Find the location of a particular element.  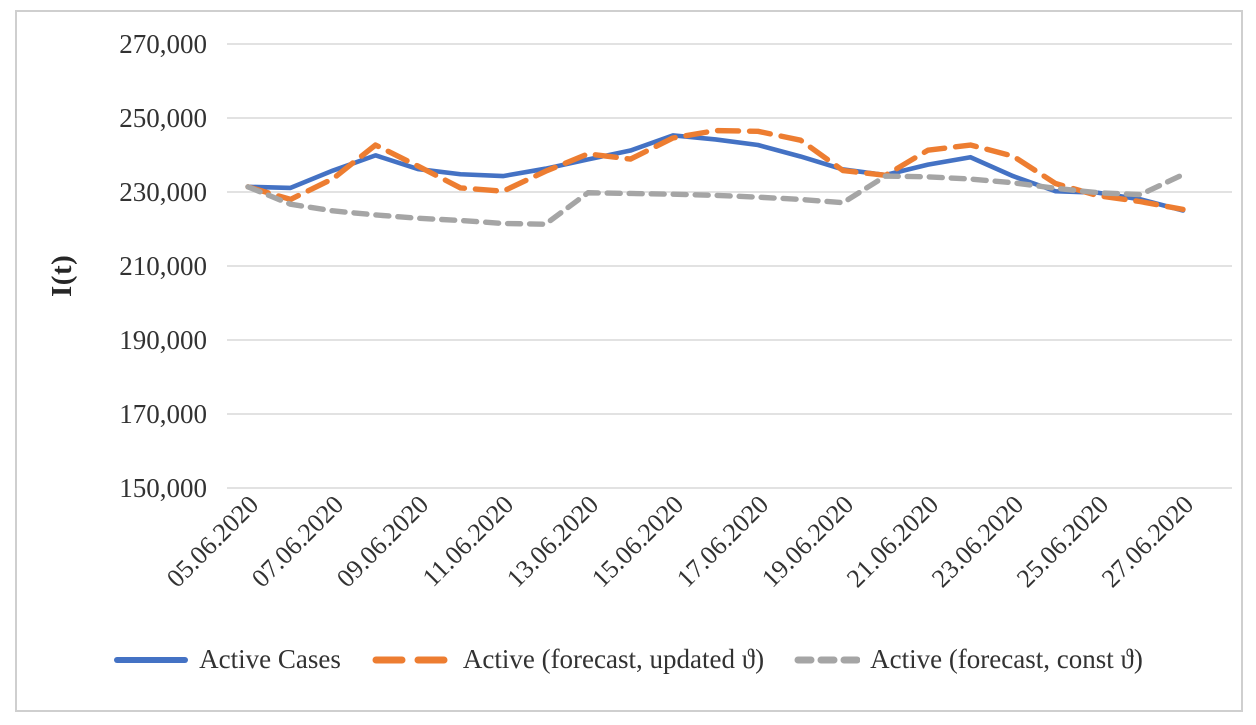

x-tick-label: 05.06.2020 is located at coordinates (212, 541).